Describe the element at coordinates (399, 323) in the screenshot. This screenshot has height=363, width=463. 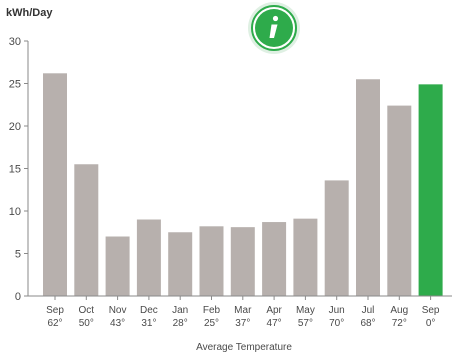
I see `x-tick-label-temp: 72°` at that location.